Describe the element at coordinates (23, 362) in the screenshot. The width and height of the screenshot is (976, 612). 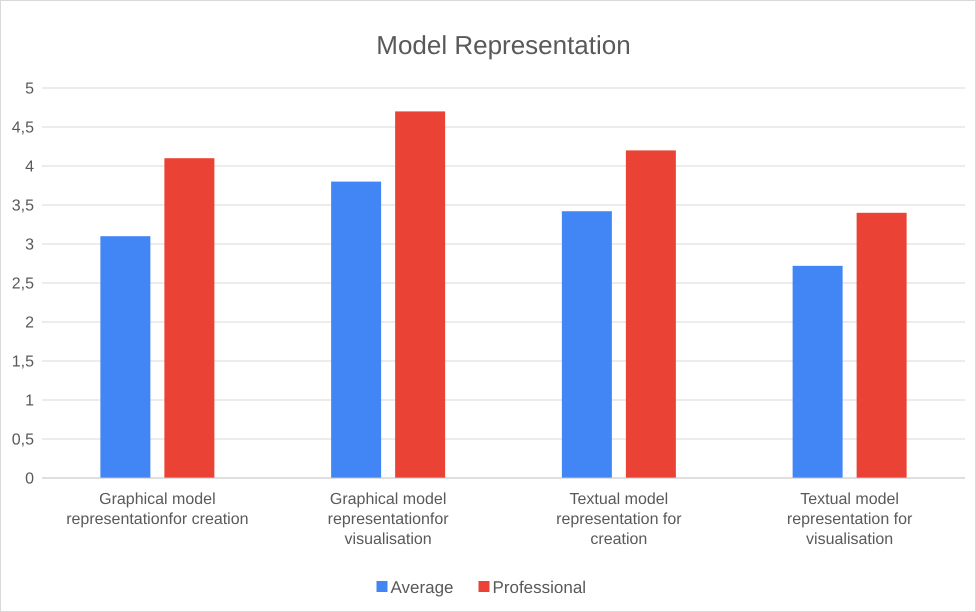
I see `y-tick-label: 1,5` at that location.